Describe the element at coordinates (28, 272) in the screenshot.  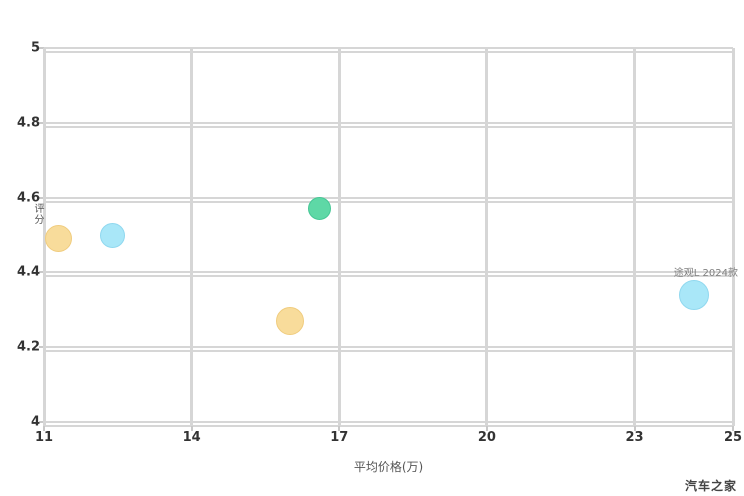
I see `y-tick-label-4.4: 4.4` at that location.